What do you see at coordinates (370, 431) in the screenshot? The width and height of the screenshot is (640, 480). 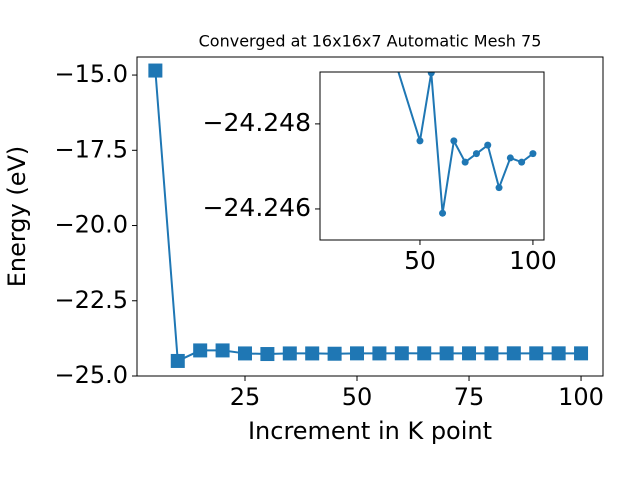 I see `x-axis-label: Increment in K point` at bounding box center [370, 431].